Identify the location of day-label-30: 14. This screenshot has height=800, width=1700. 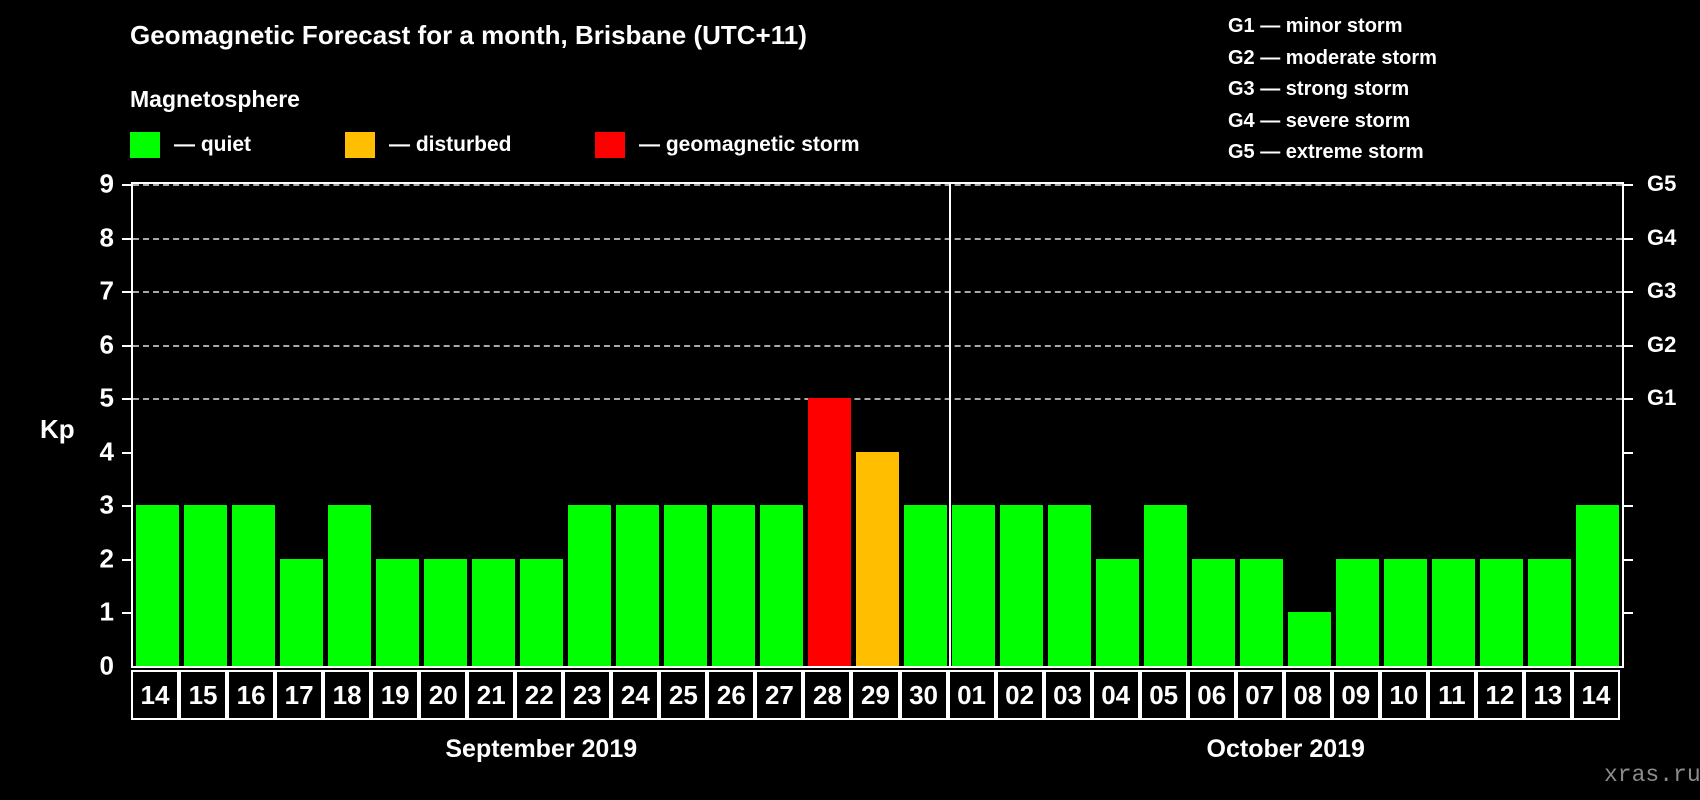
(1595, 695).